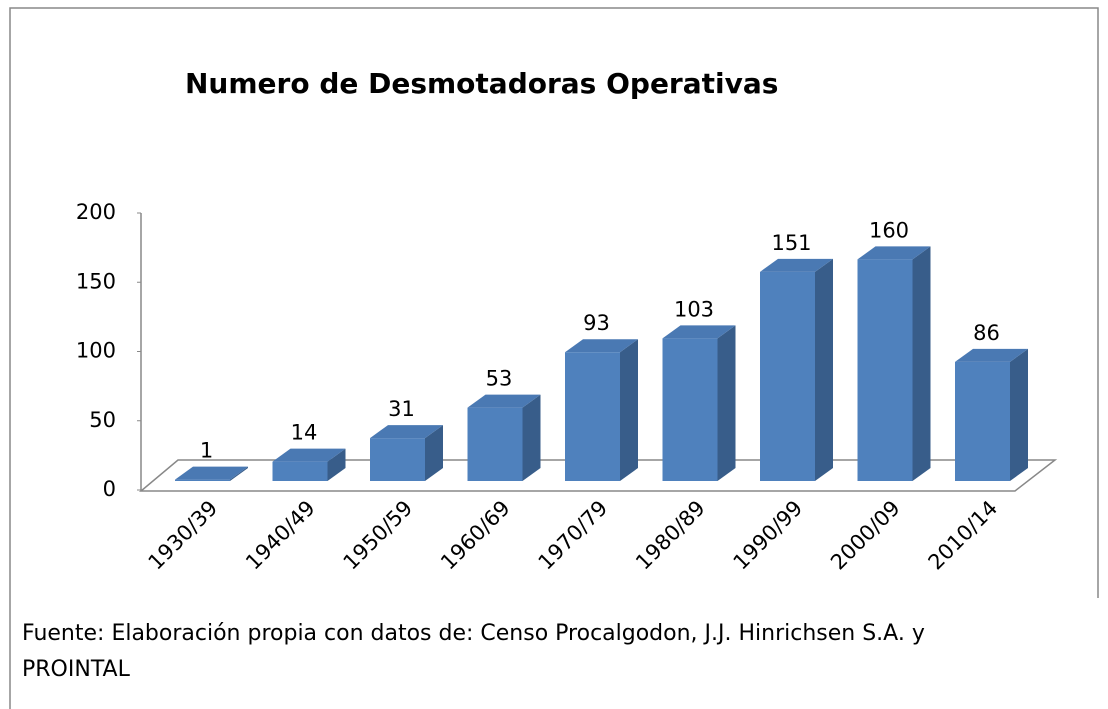  What do you see at coordinates (304, 433) in the screenshot?
I see `value-label: 14` at bounding box center [304, 433].